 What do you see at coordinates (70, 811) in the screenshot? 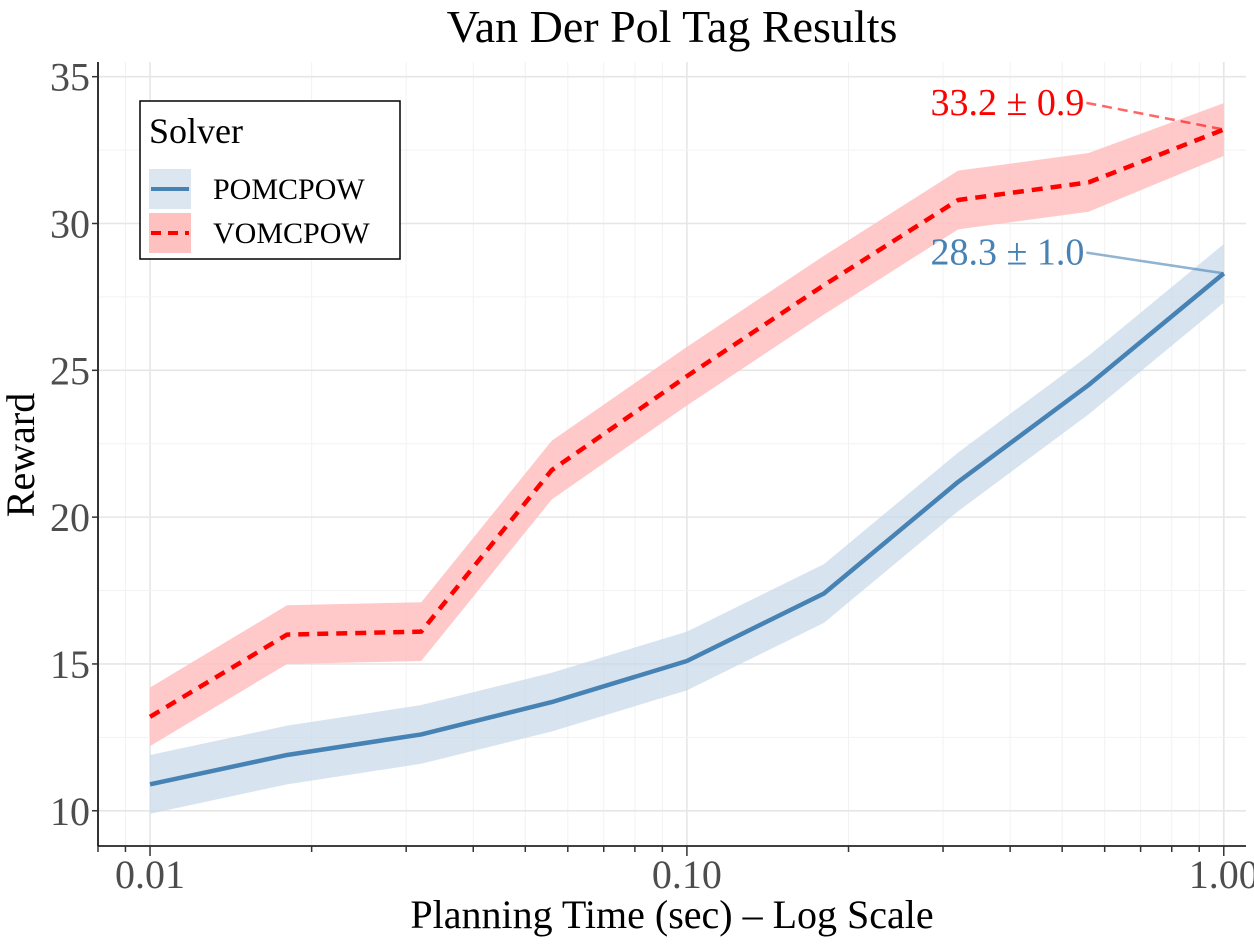
I see `y-tick-label: 10` at bounding box center [70, 811].